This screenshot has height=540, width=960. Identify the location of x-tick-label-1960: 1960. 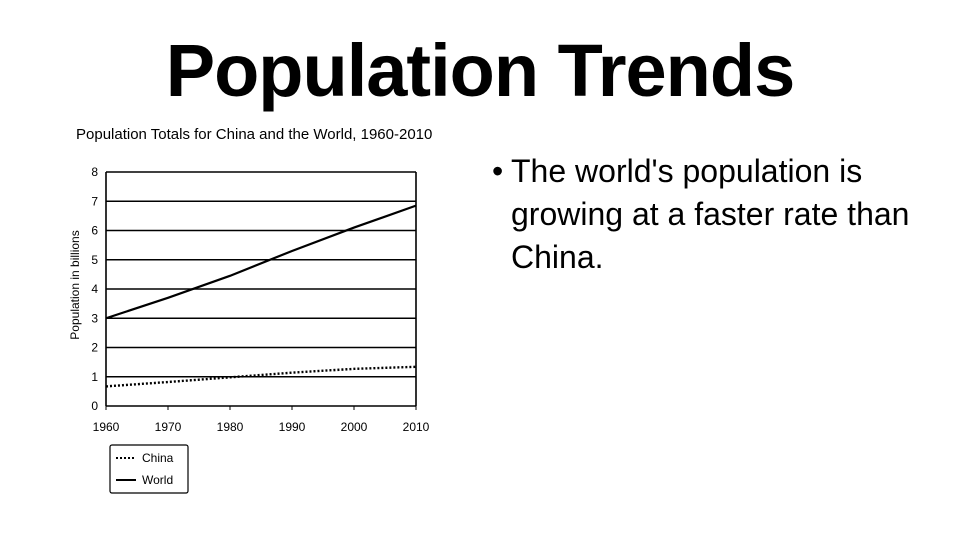
(106, 427).